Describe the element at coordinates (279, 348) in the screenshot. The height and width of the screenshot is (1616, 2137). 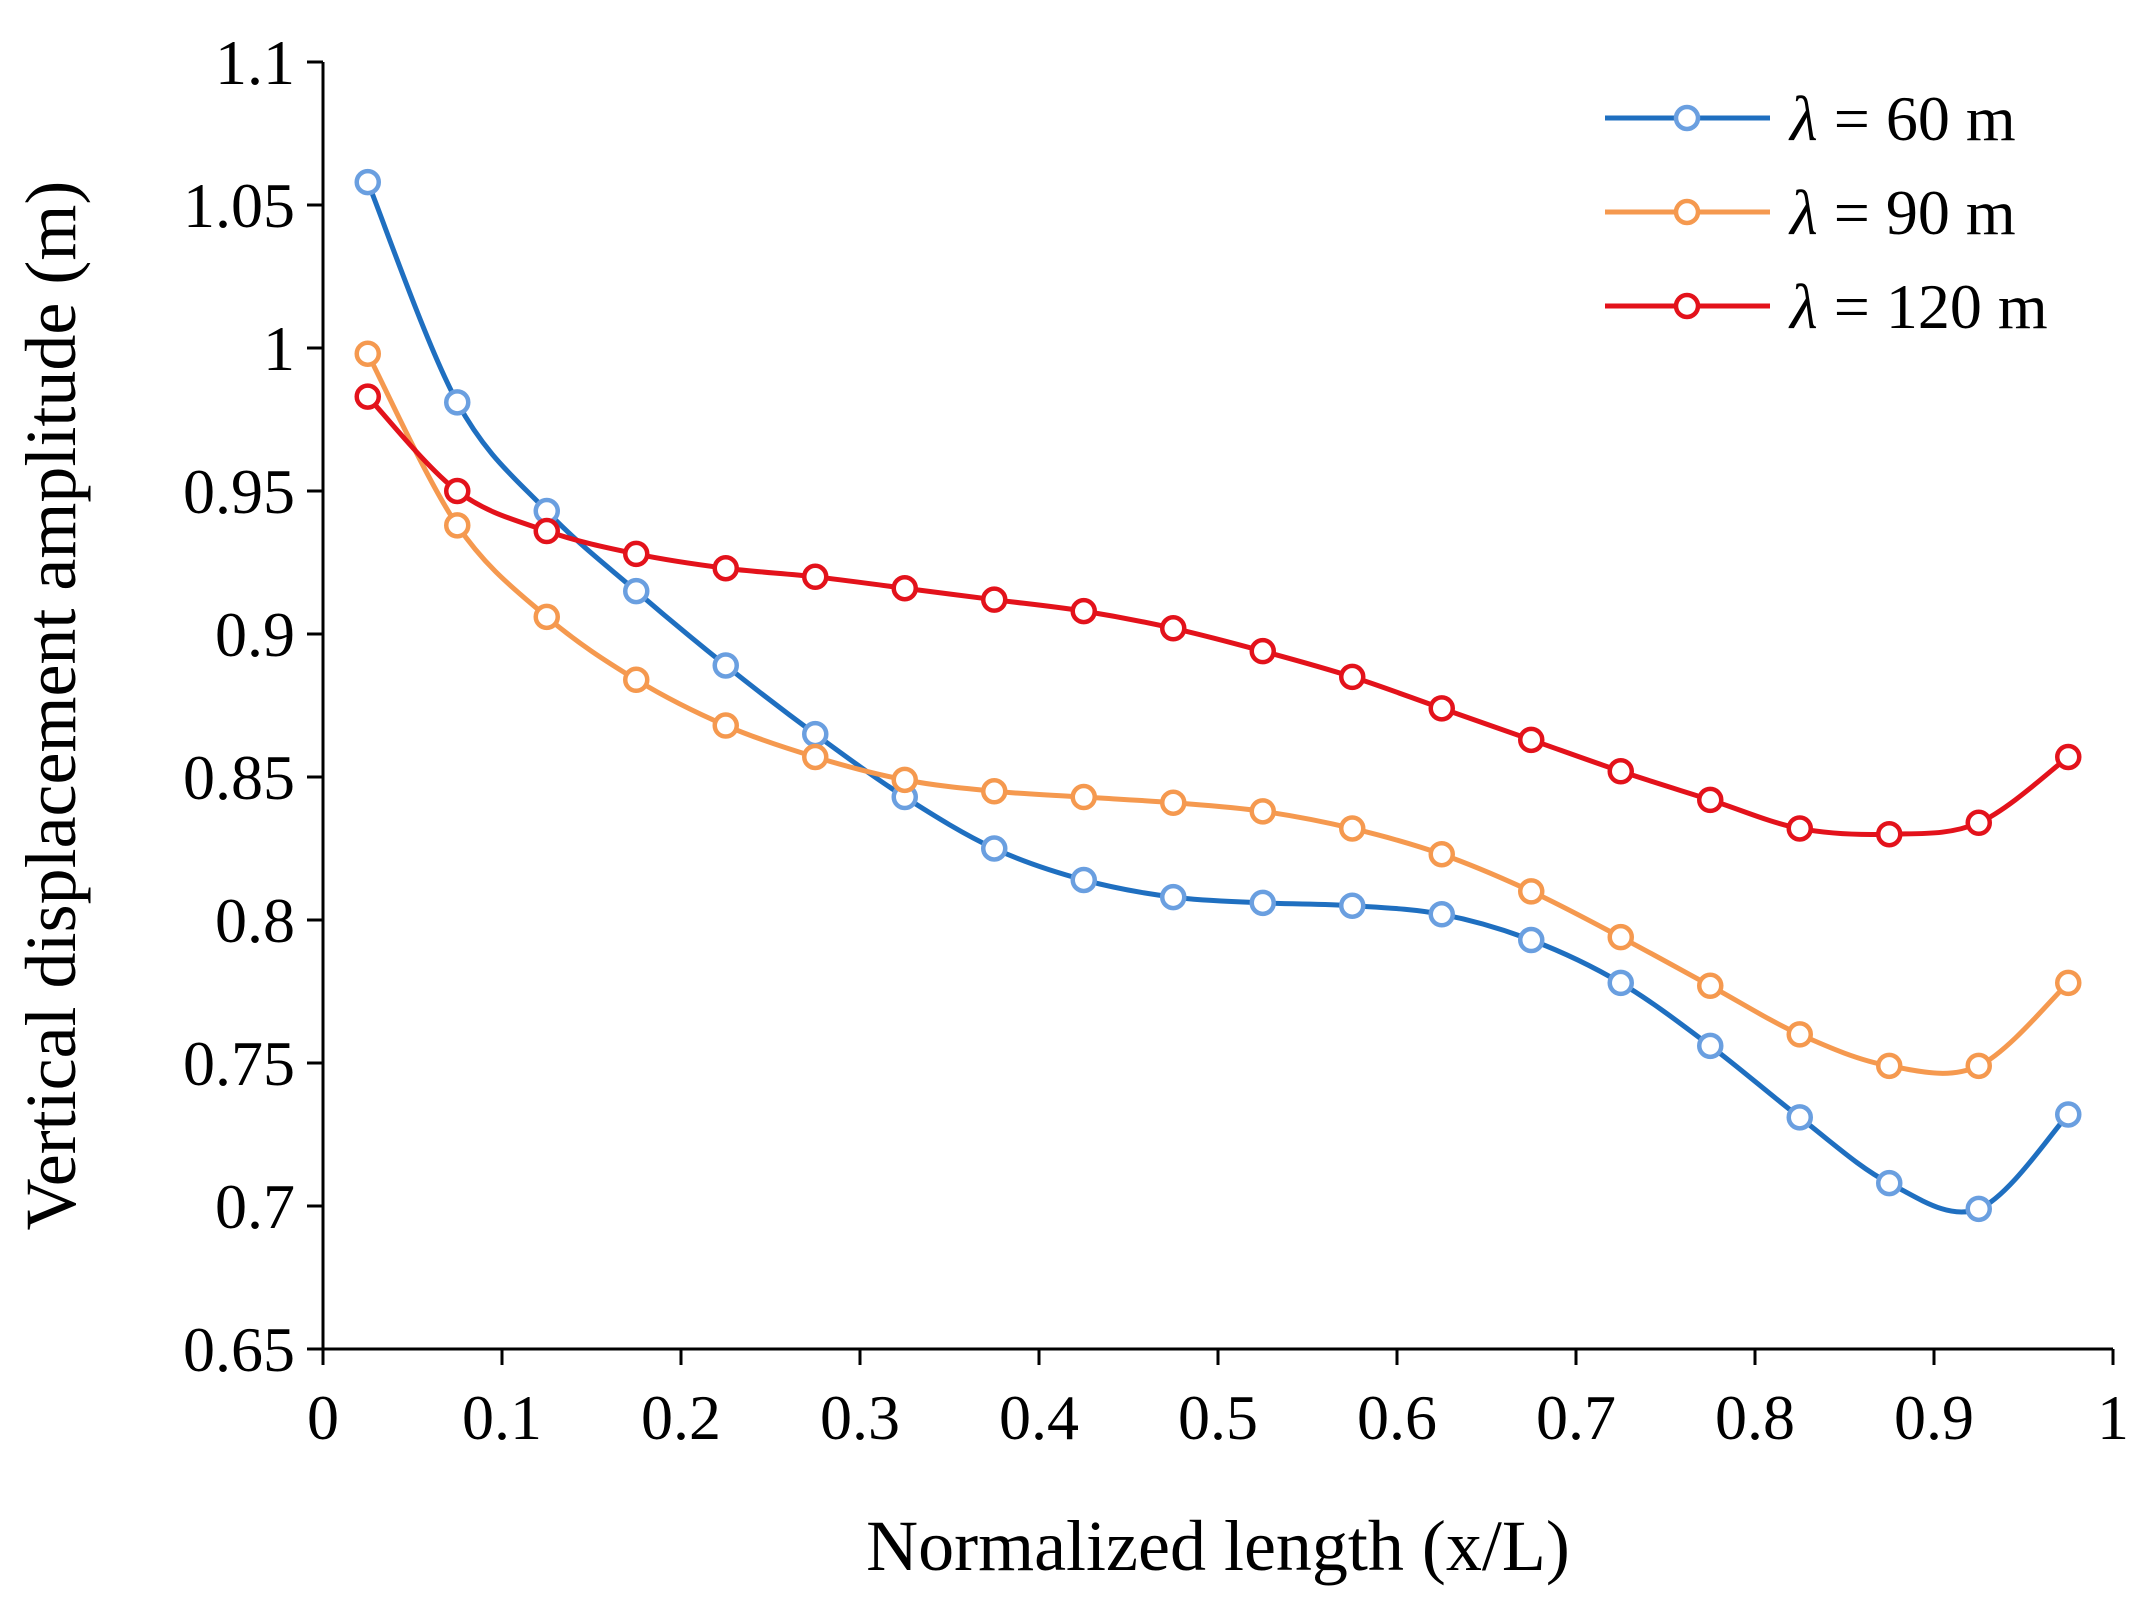
I see `y-tick-label: 1` at that location.